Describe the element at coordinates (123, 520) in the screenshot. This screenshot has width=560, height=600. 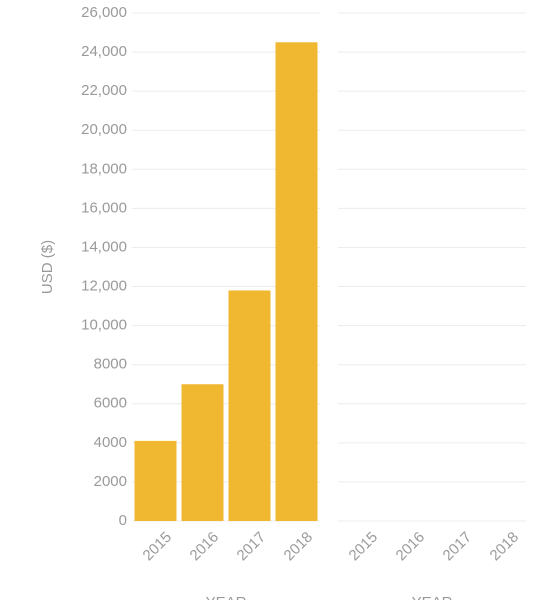
I see `y-tick-label: 0` at that location.